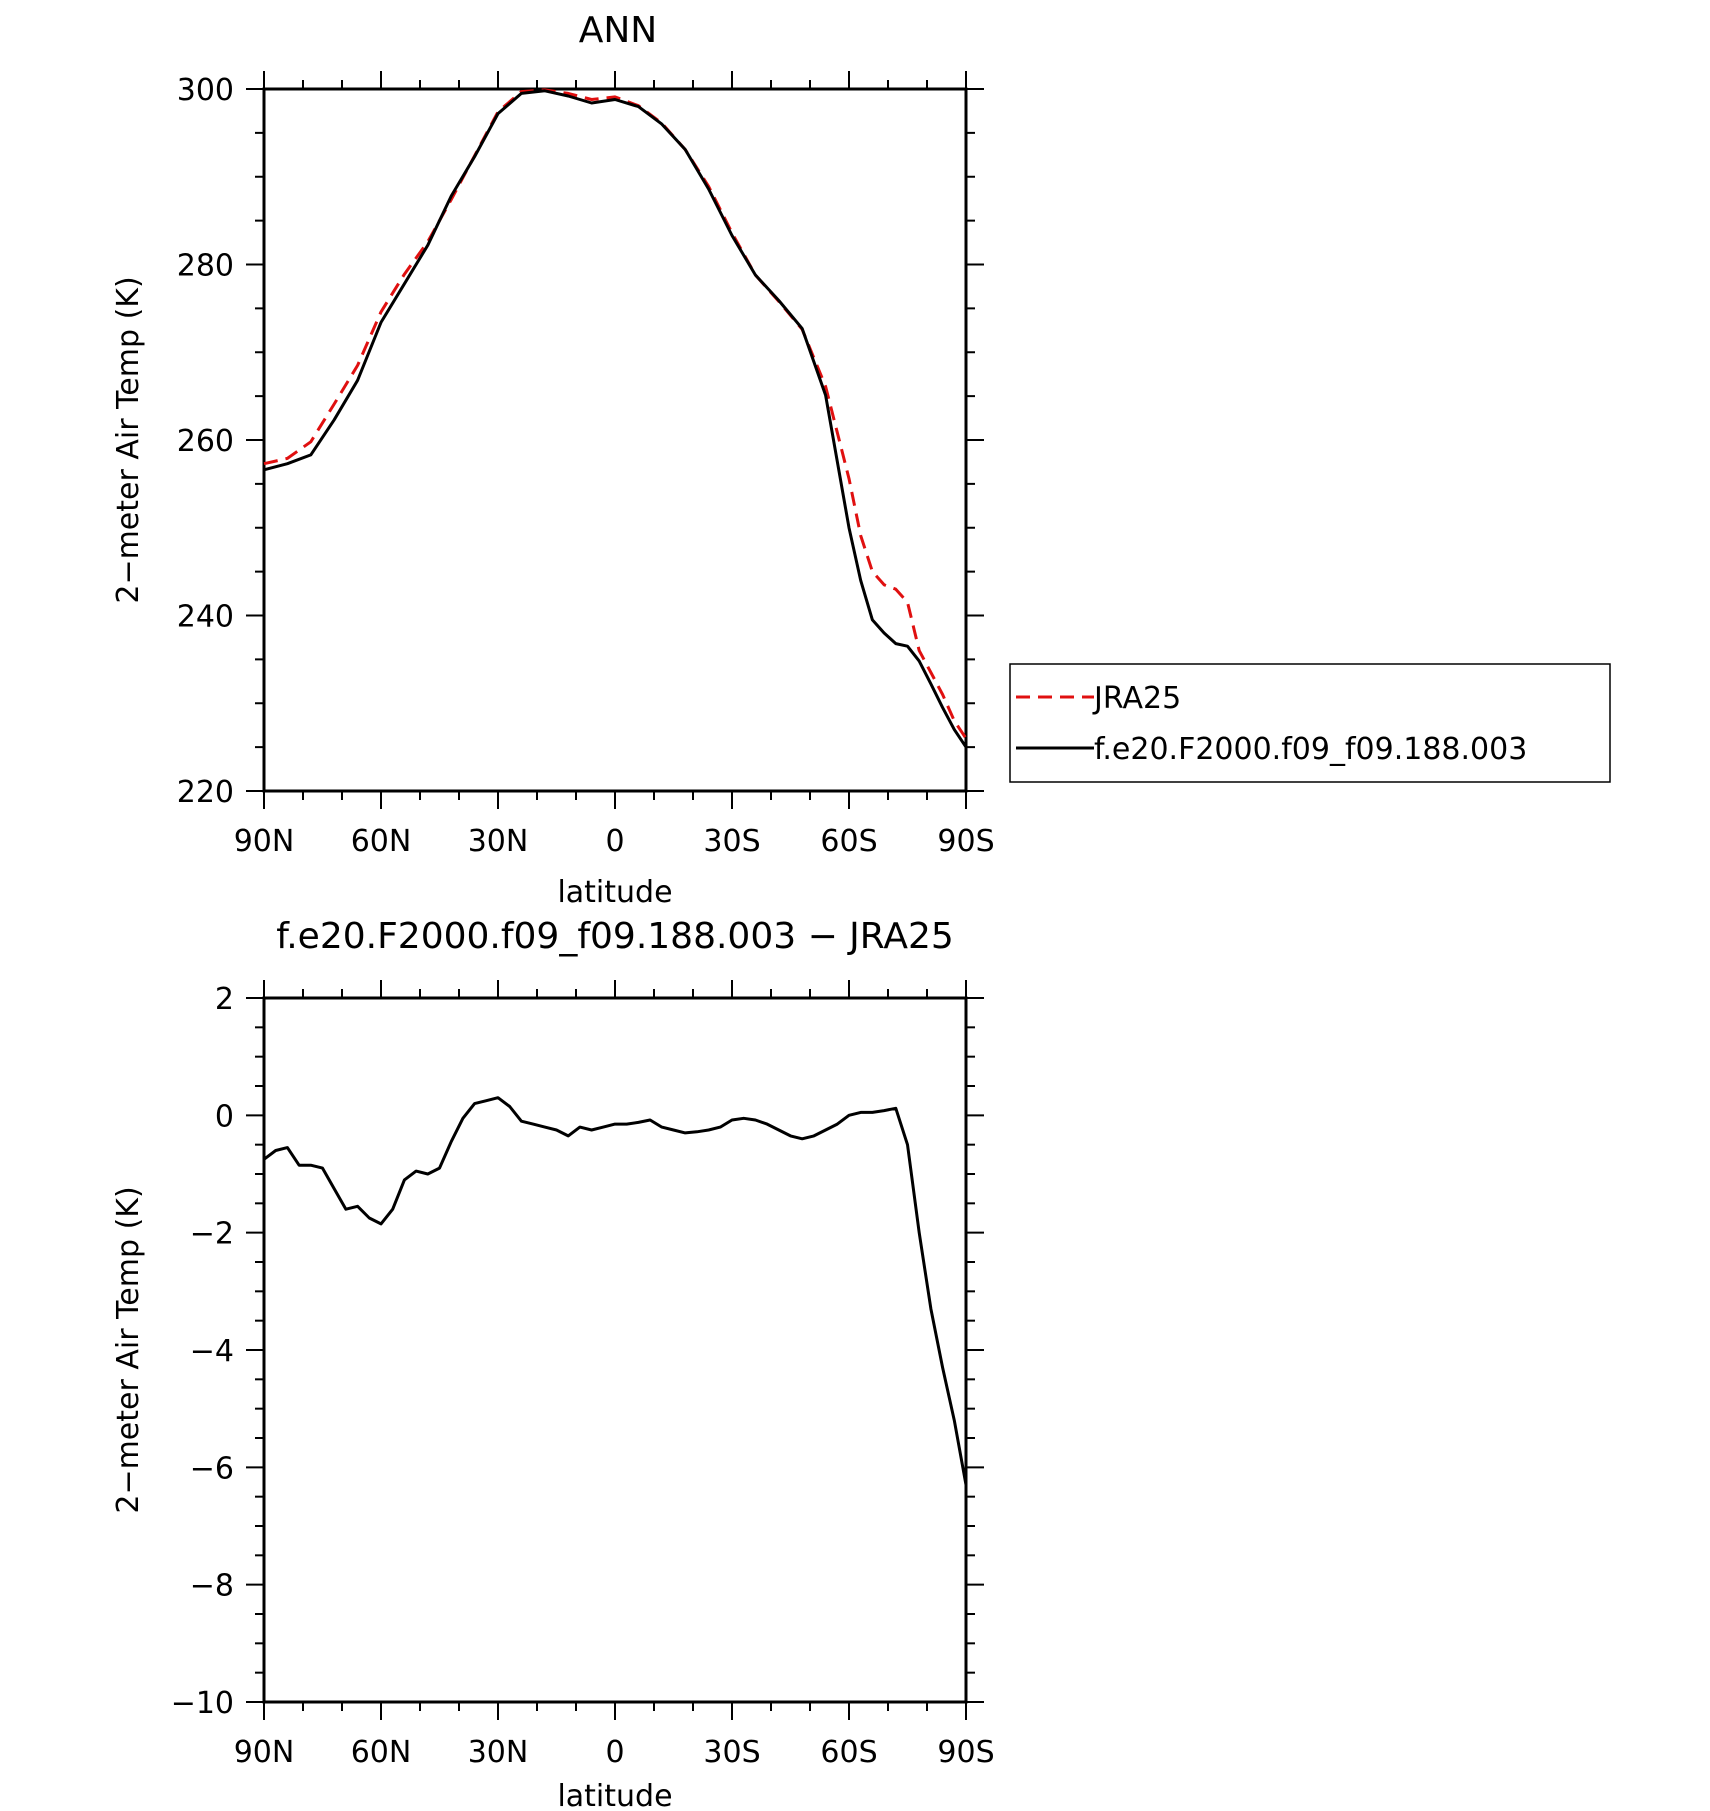 The image size is (1710, 1811). I want to click on y-tick-label: 260, so click(205, 441).